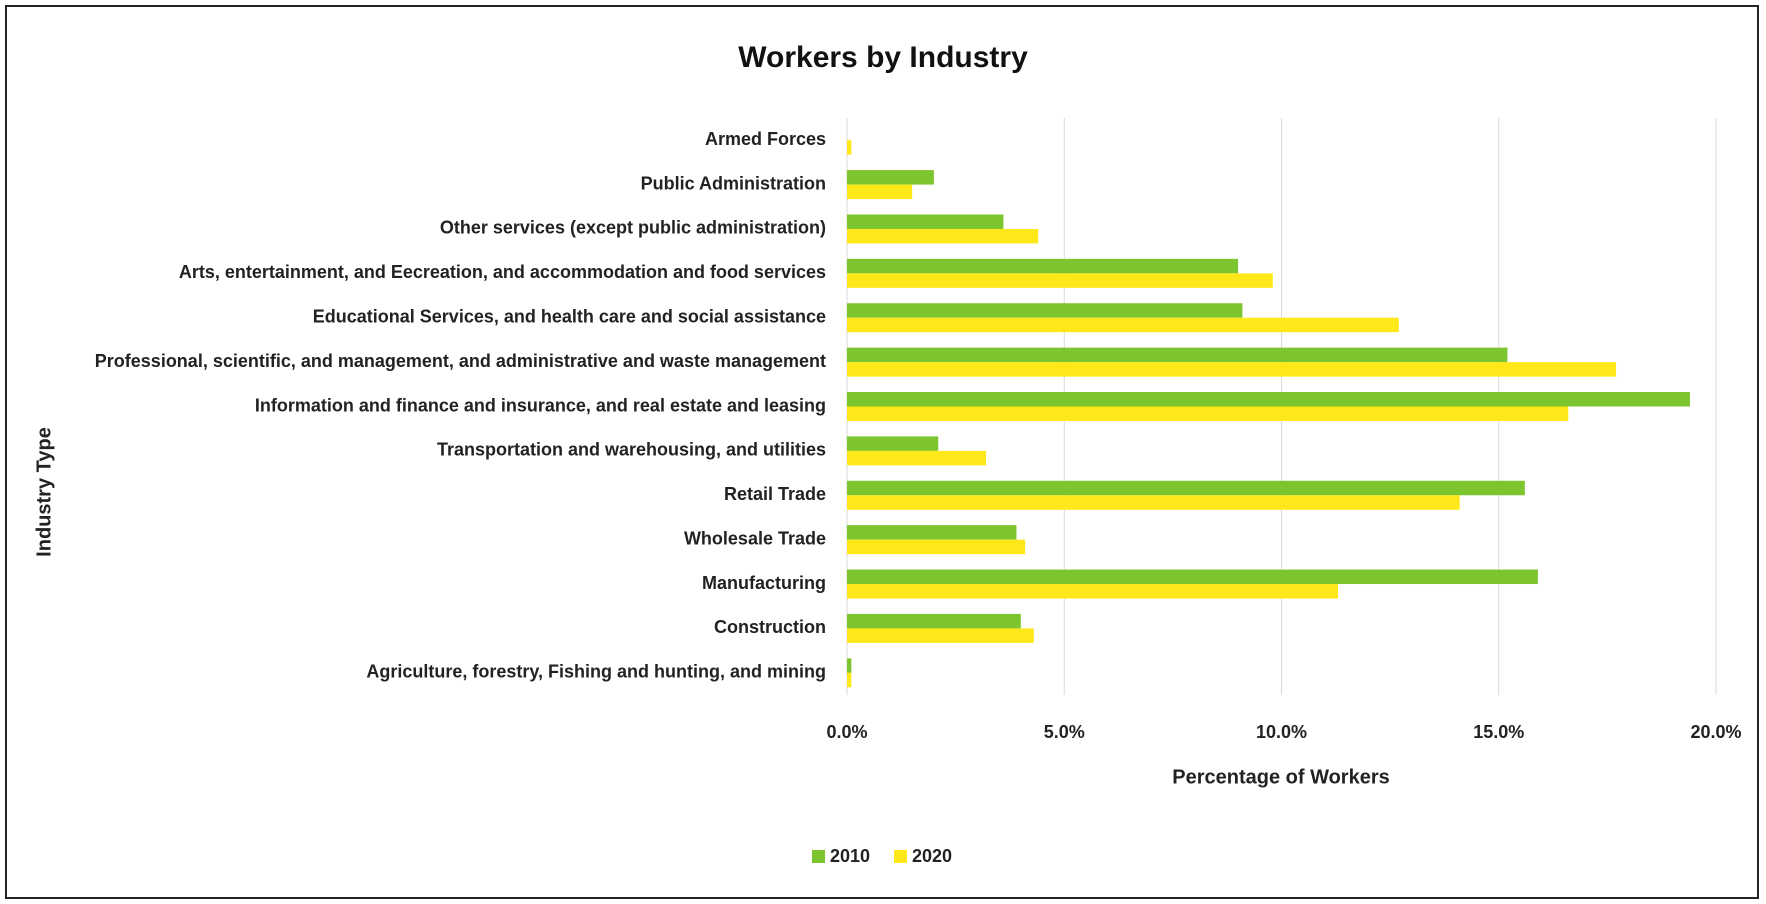 This screenshot has height=904, width=1766. I want to click on x-tick-label: 5.0%, so click(1064, 732).